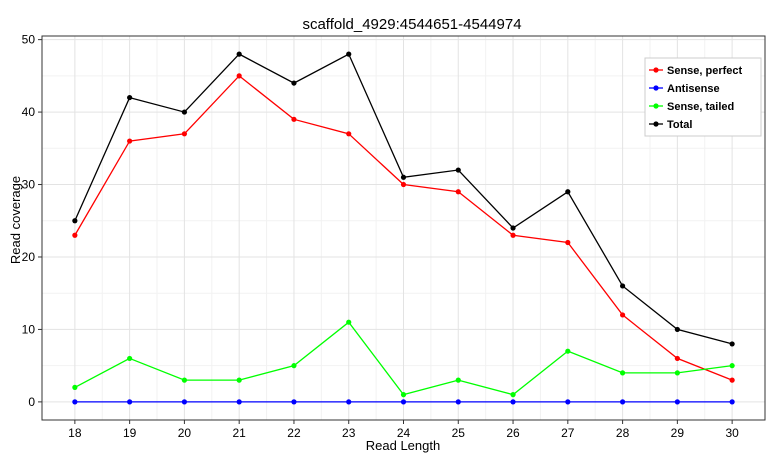  I want to click on x-tick-label: 24, so click(404, 433).